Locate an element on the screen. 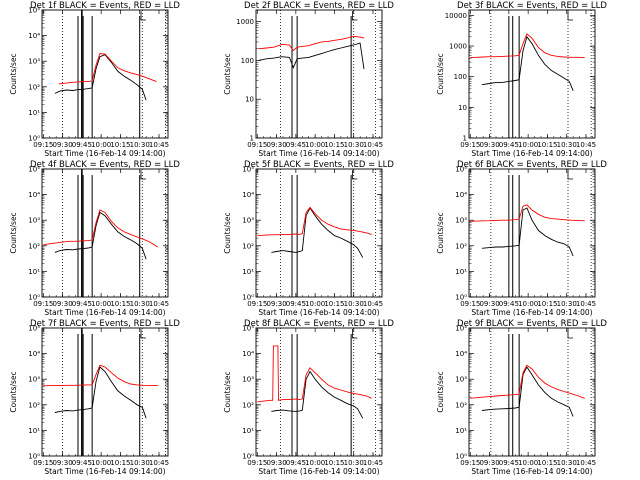  y-tick-label: 10¹ is located at coordinates (461, 431).